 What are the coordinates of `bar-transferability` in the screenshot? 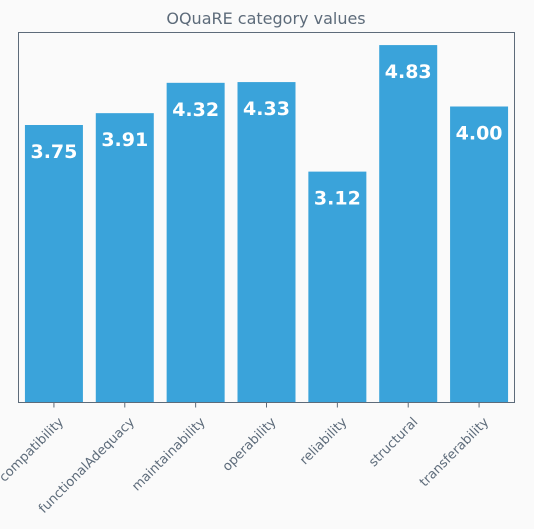 It's located at (479, 254).